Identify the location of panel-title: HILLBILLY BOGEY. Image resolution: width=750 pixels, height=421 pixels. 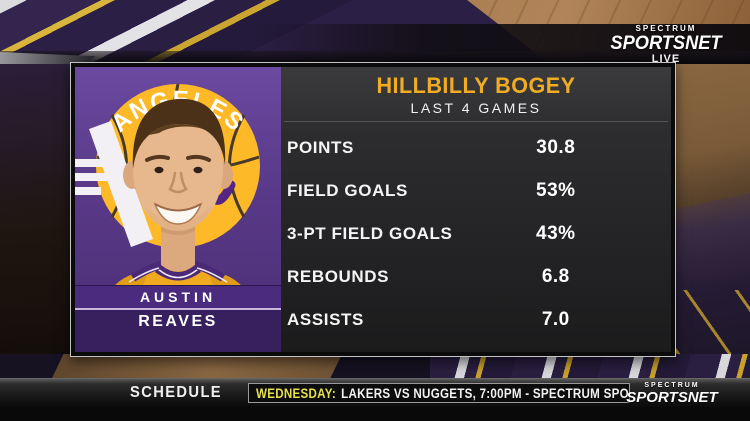
(476, 85).